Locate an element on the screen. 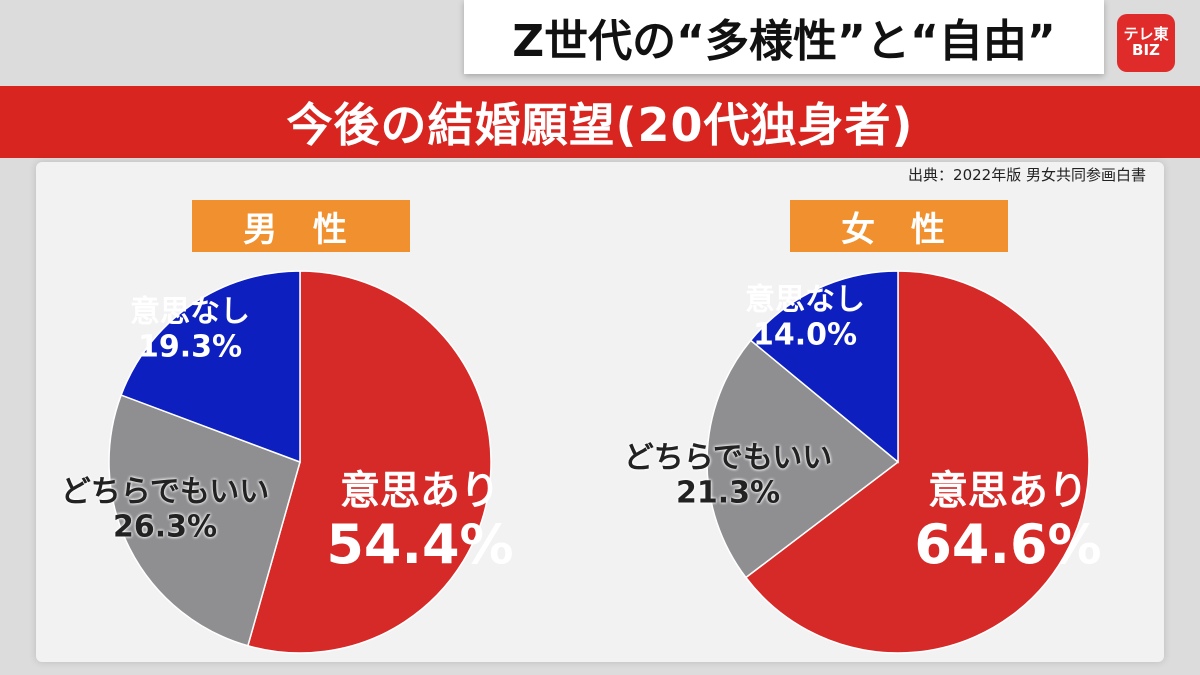 The width and height of the screenshot is (1200, 675). label-female-no-intention: 意思なし 14.0% is located at coordinates (805, 317).